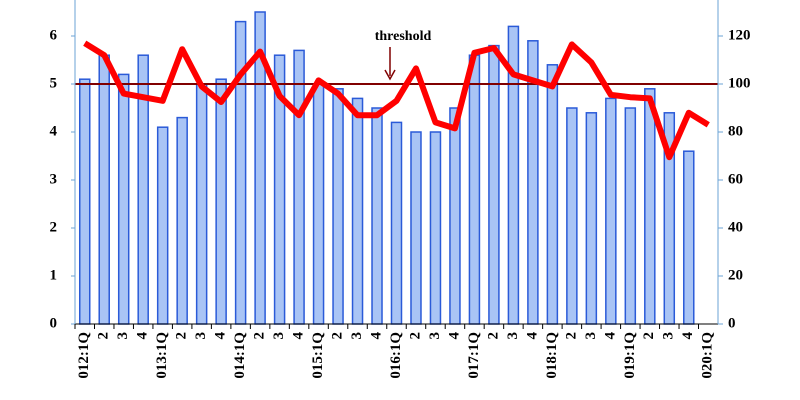 The height and width of the screenshot is (400, 800). What do you see at coordinates (240, 355) in the screenshot?
I see `x-tick-label: 014:1Q` at bounding box center [240, 355].